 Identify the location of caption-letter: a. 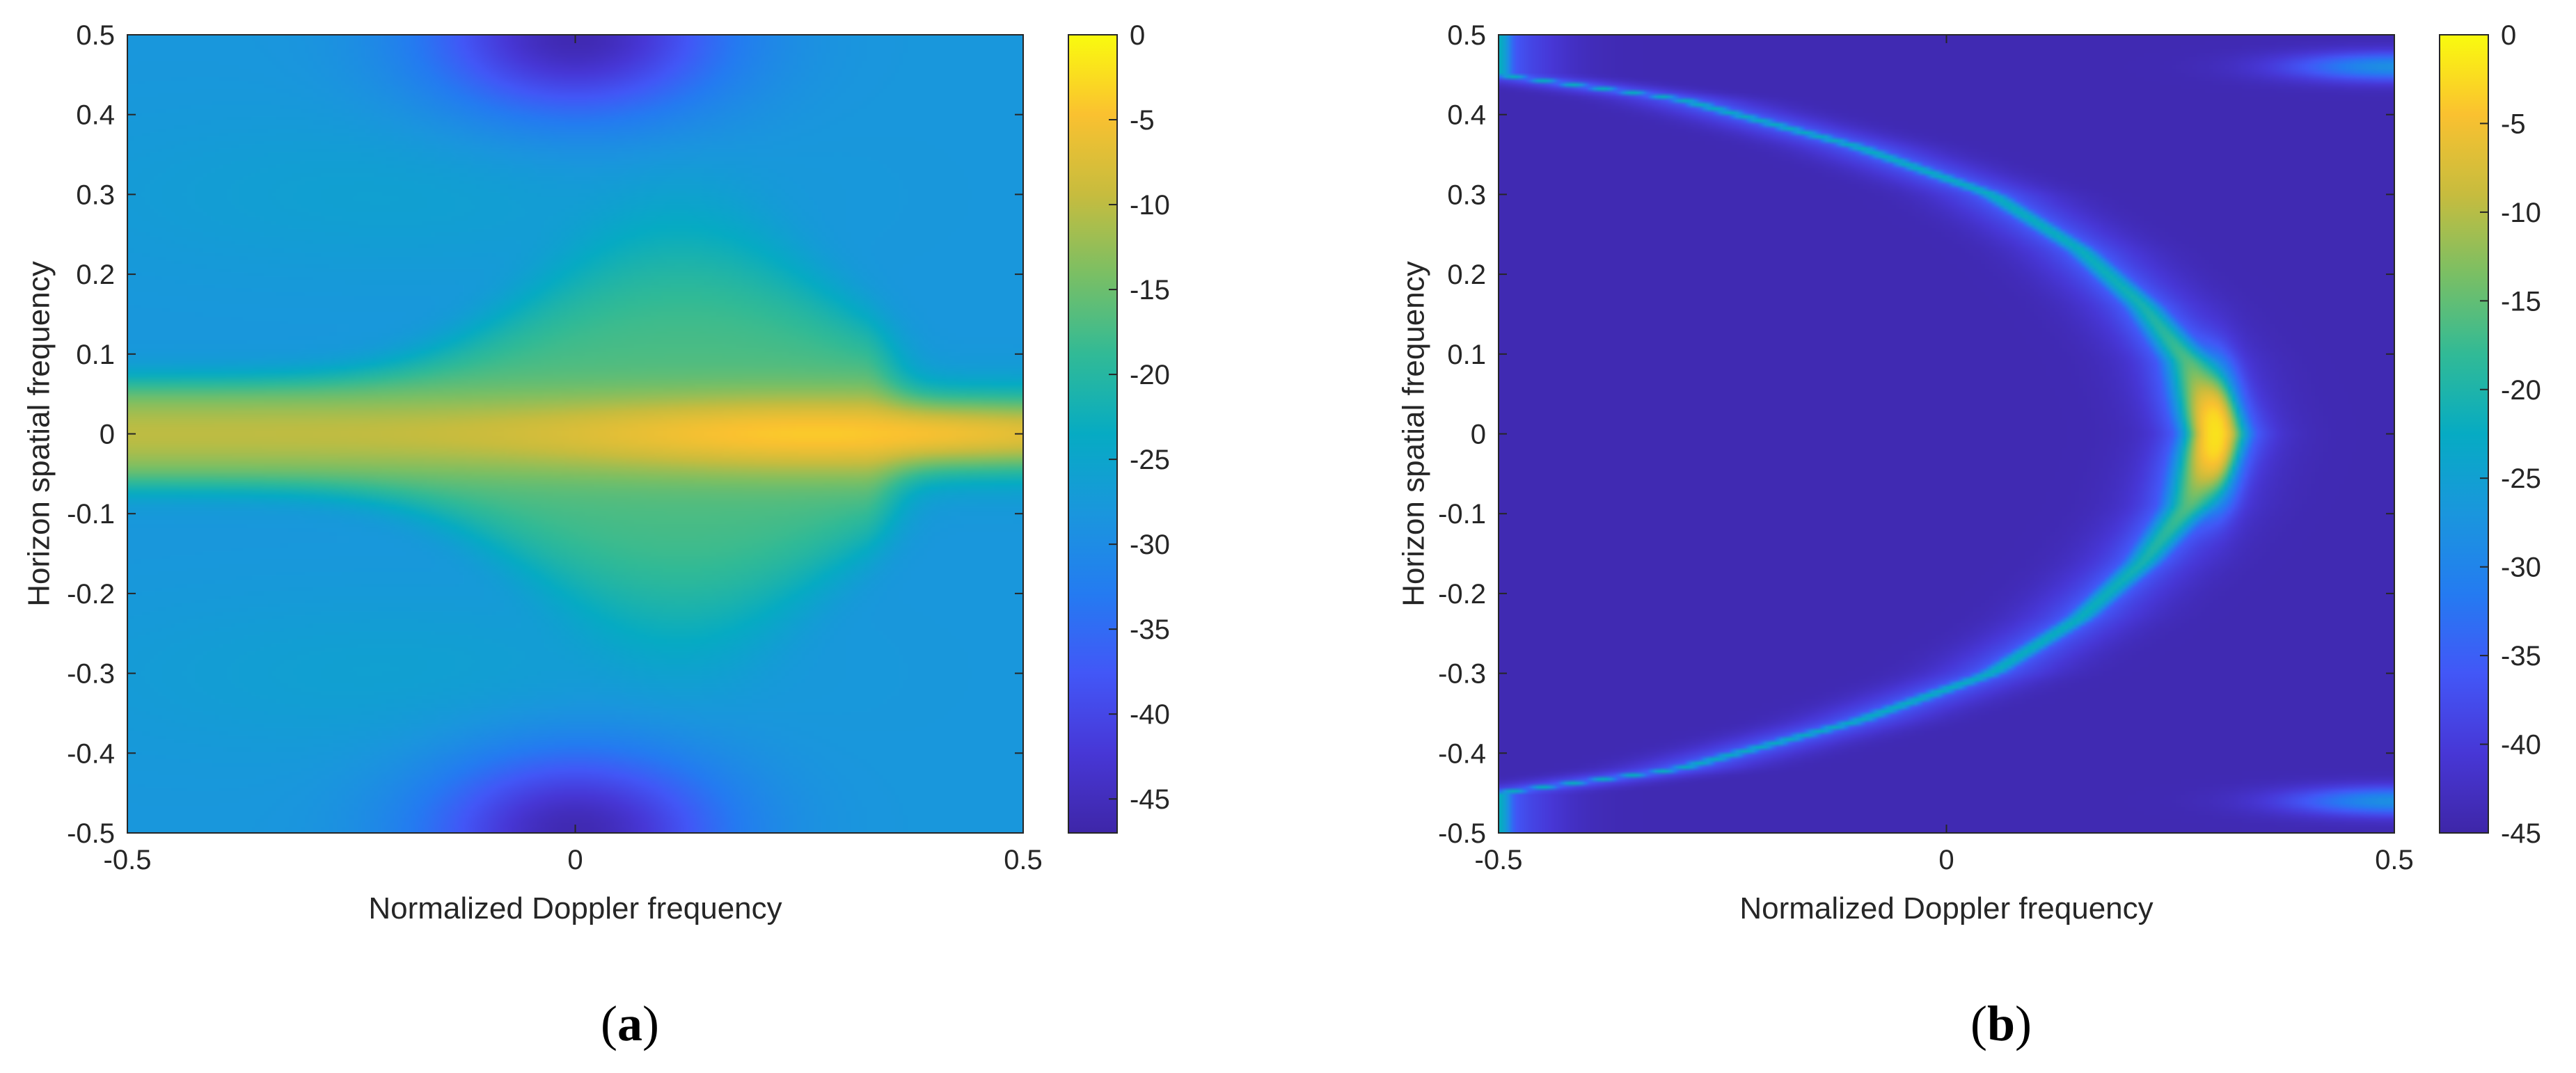
(629, 1023).